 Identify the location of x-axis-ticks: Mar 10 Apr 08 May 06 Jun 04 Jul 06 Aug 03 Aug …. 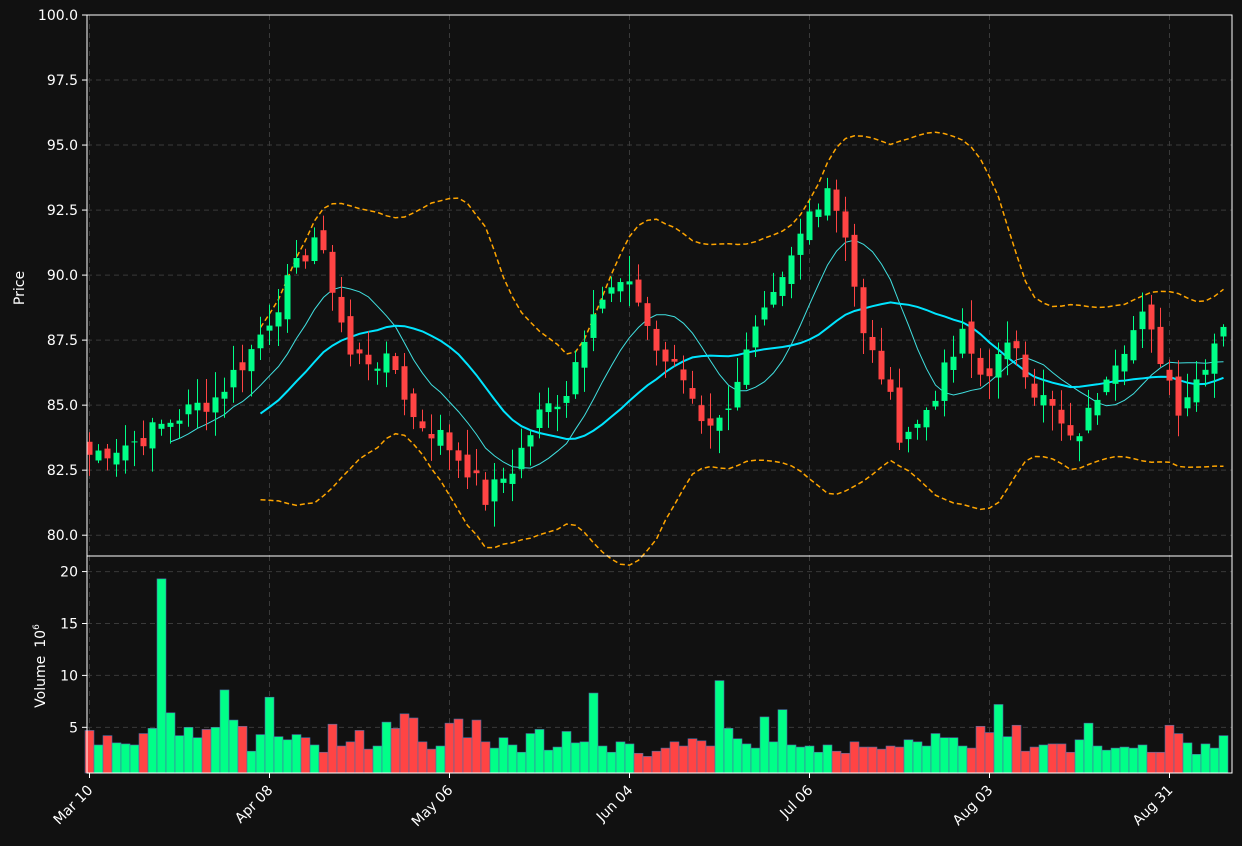
(613, 801).